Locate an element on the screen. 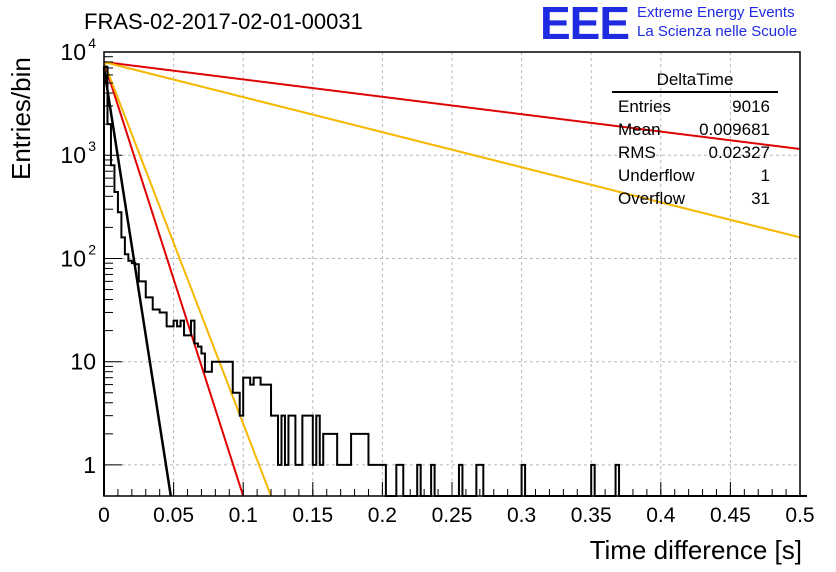  x-tick-label: 0.4 is located at coordinates (661, 515).